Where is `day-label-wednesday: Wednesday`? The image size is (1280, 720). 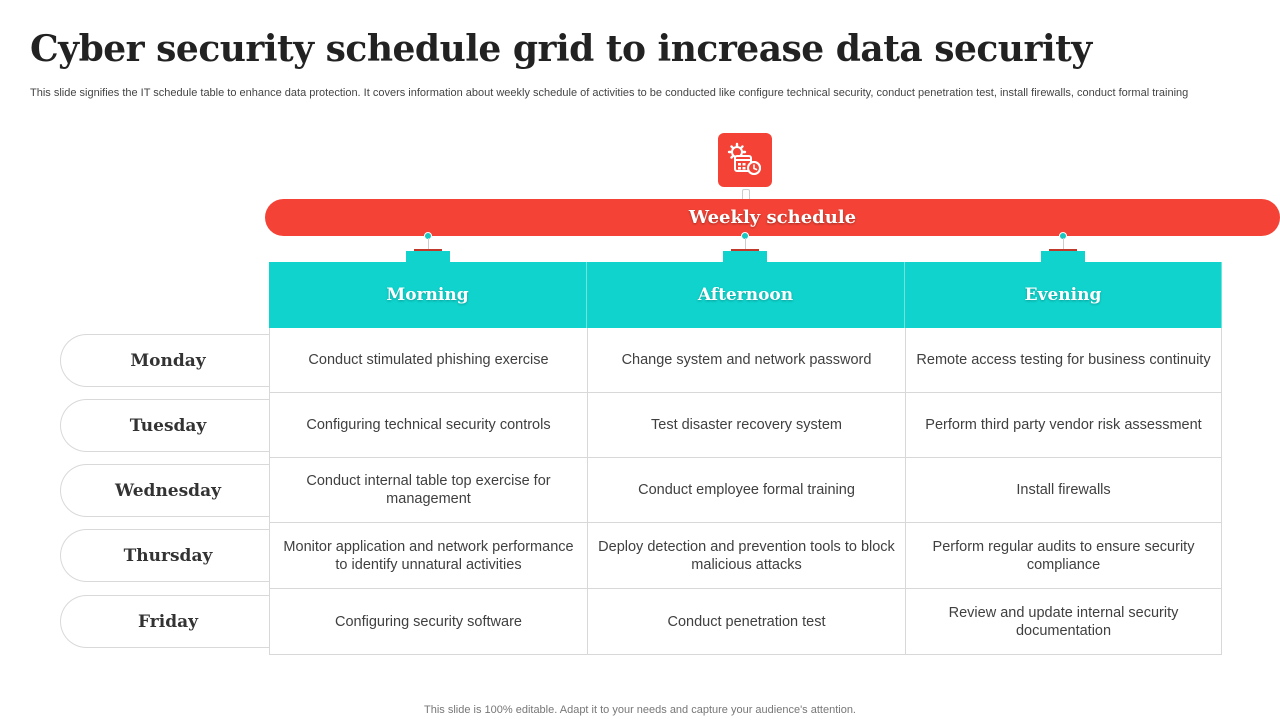 day-label-wednesday: Wednesday is located at coordinates (172, 490).